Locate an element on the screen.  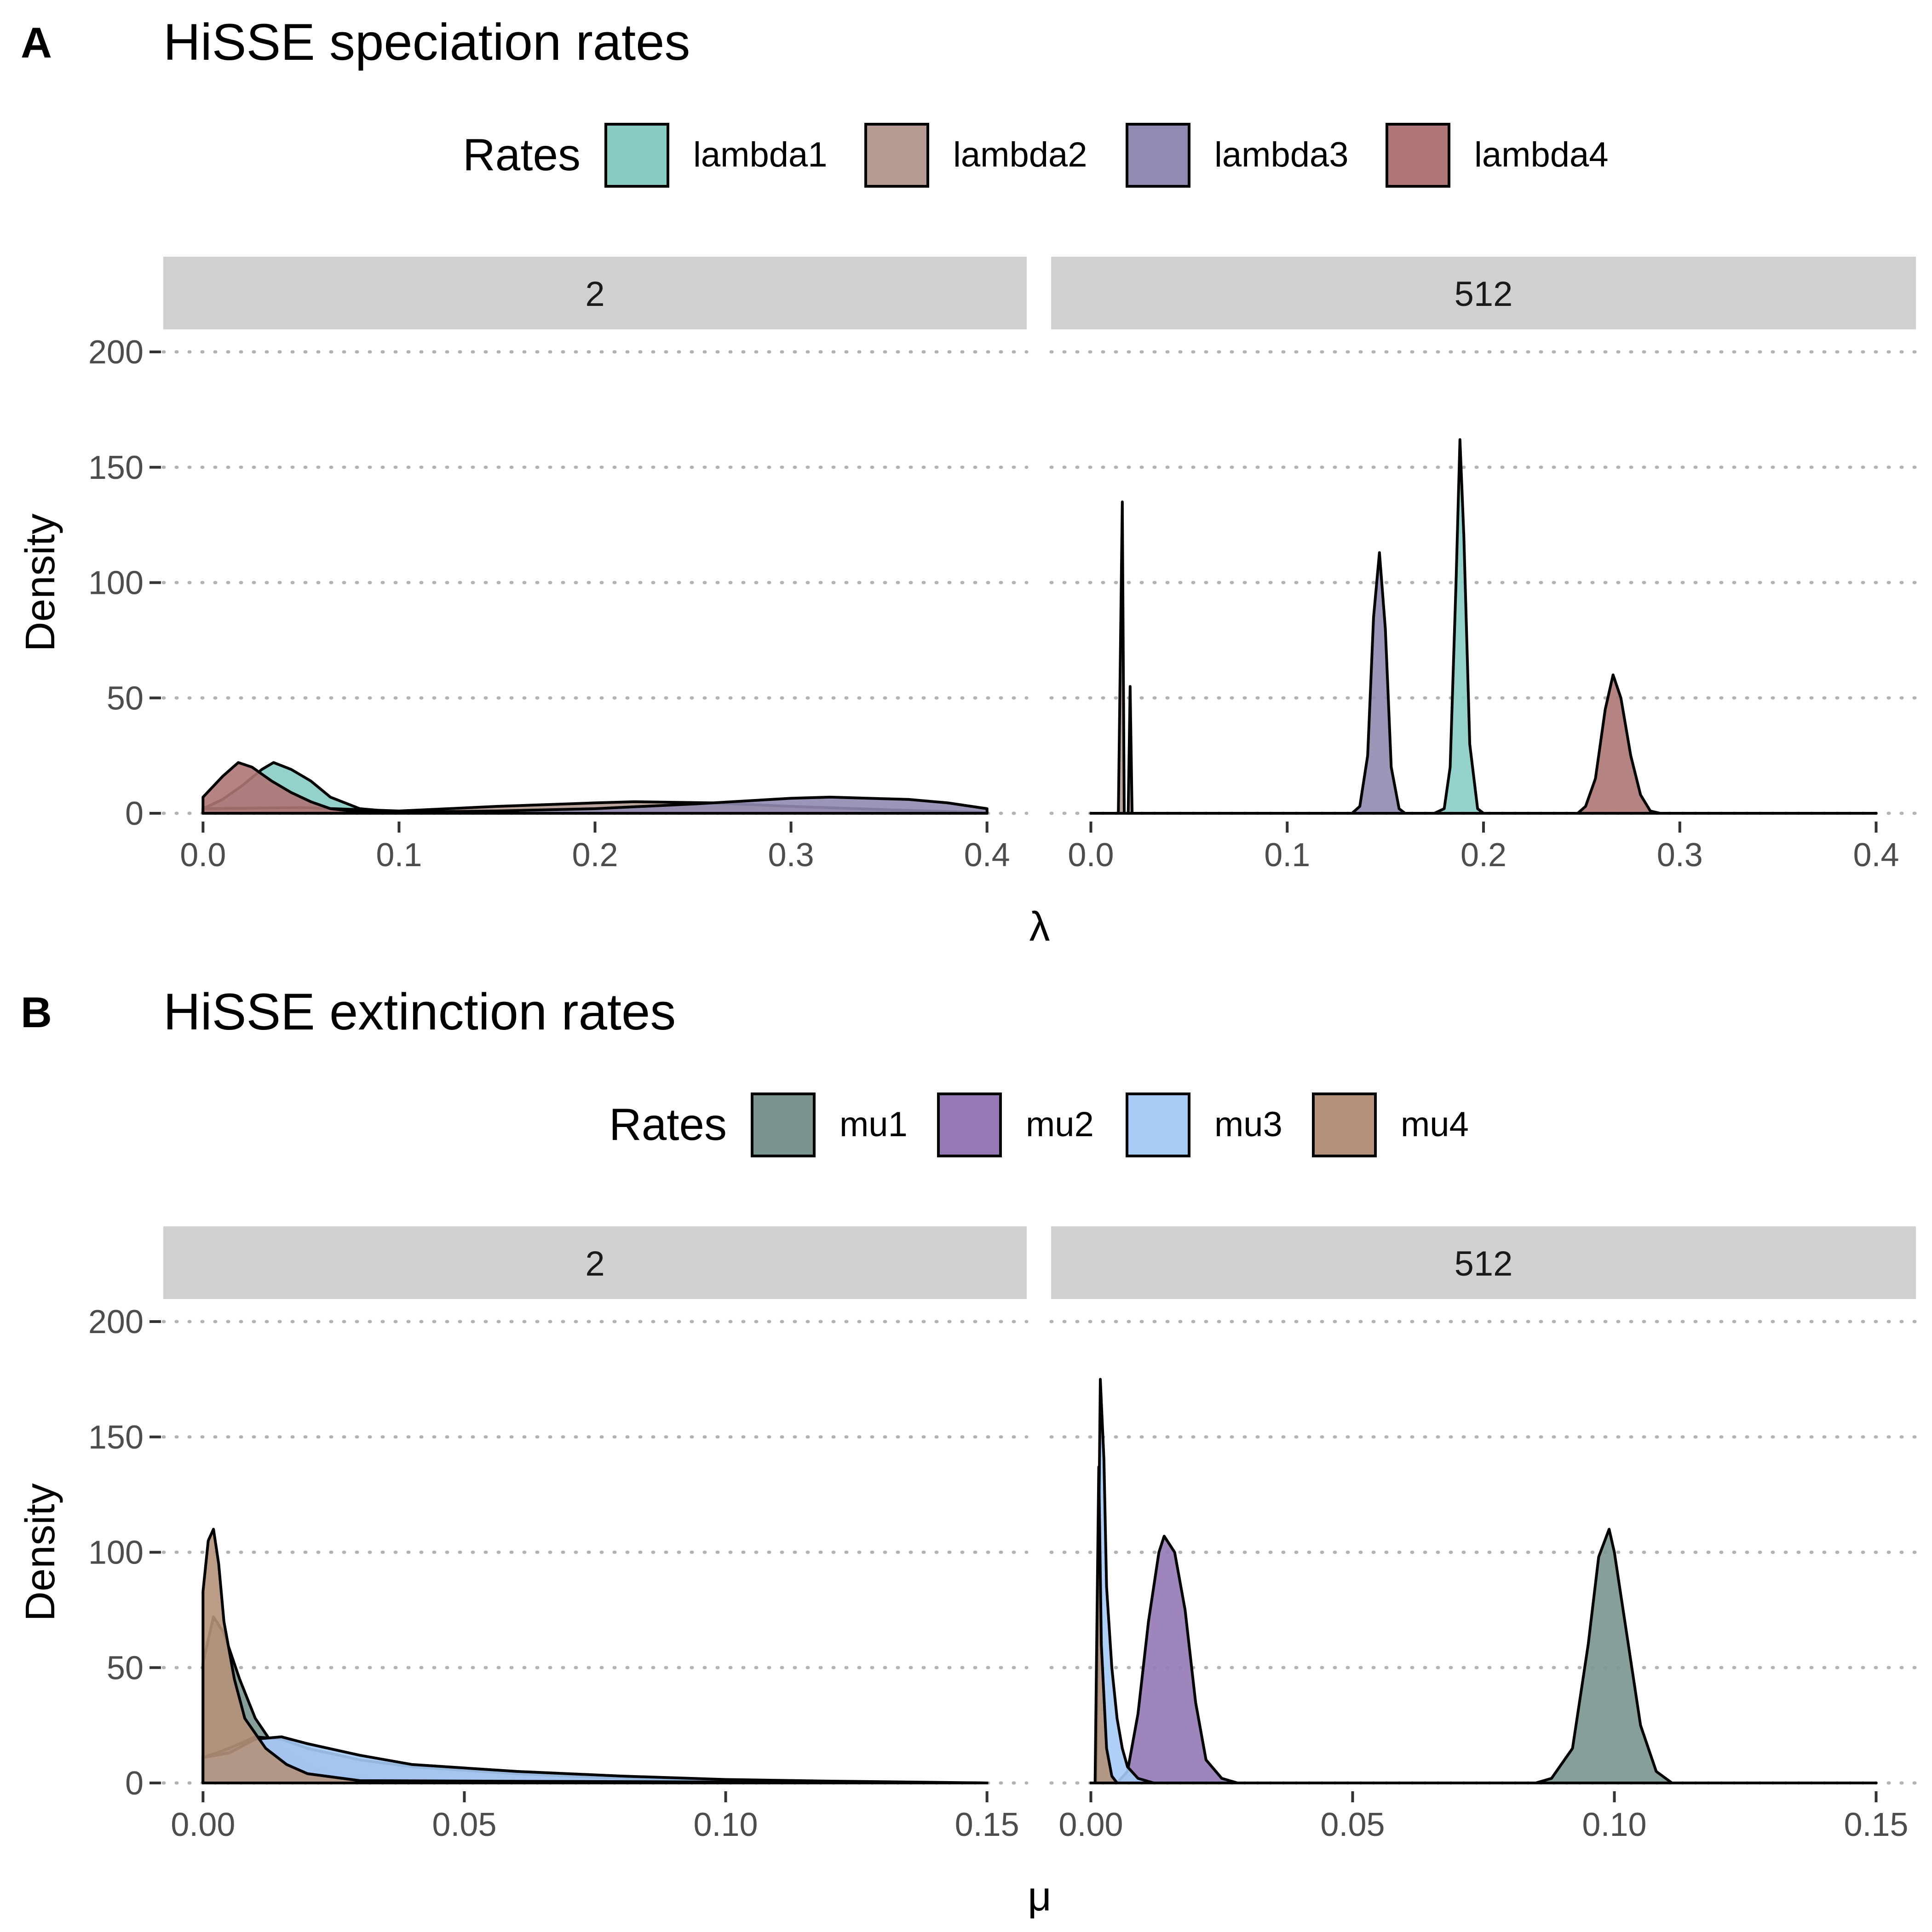
chart-title: HiSSE speciation rates is located at coordinates (426, 42).